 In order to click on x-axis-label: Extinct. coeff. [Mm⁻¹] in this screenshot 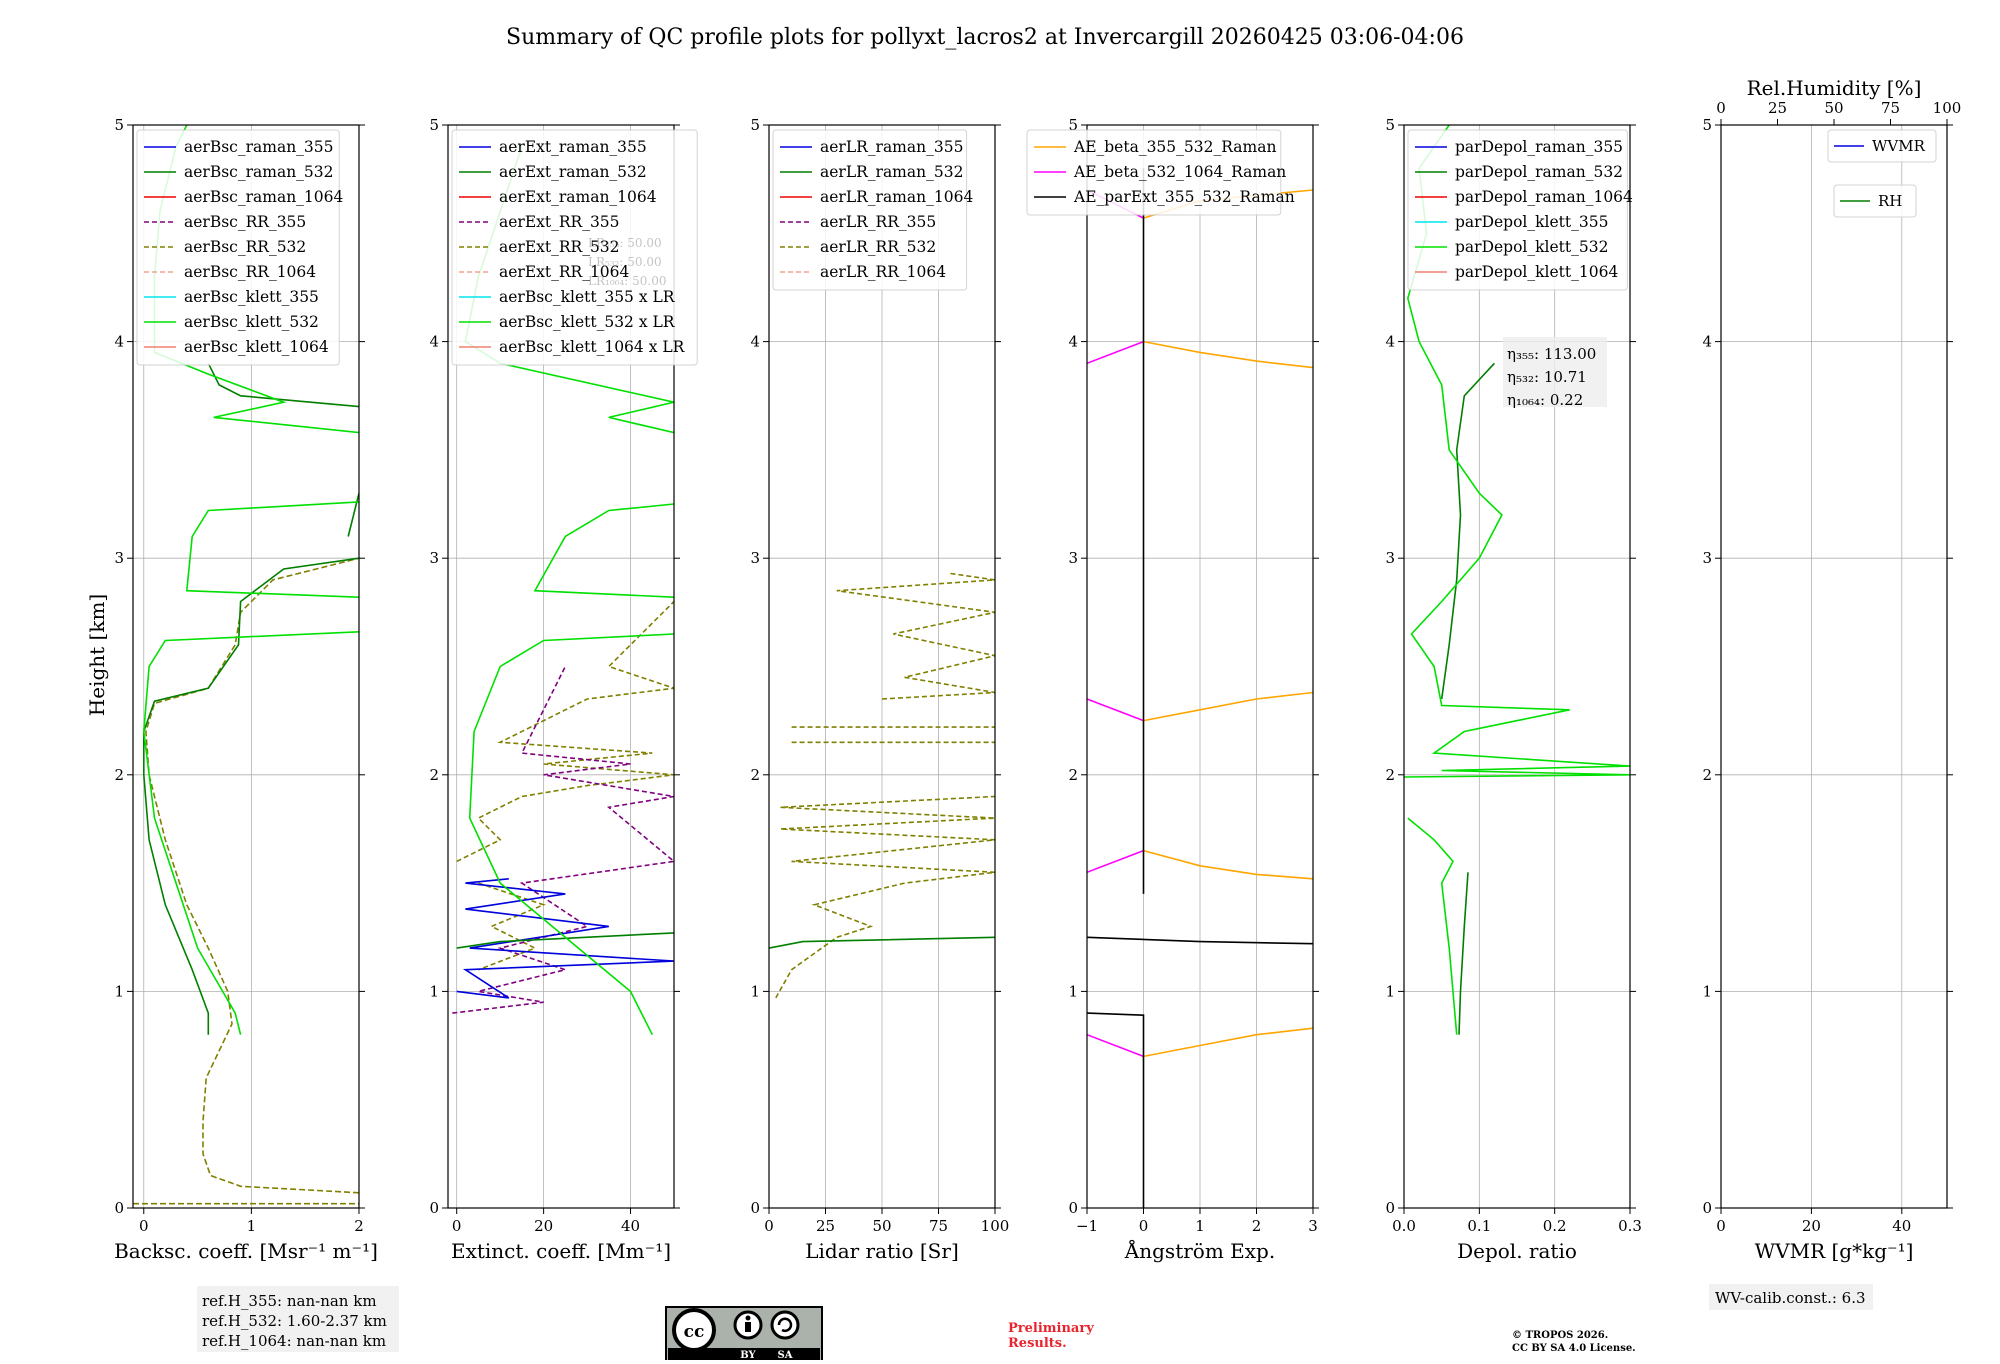, I will do `click(561, 1251)`.